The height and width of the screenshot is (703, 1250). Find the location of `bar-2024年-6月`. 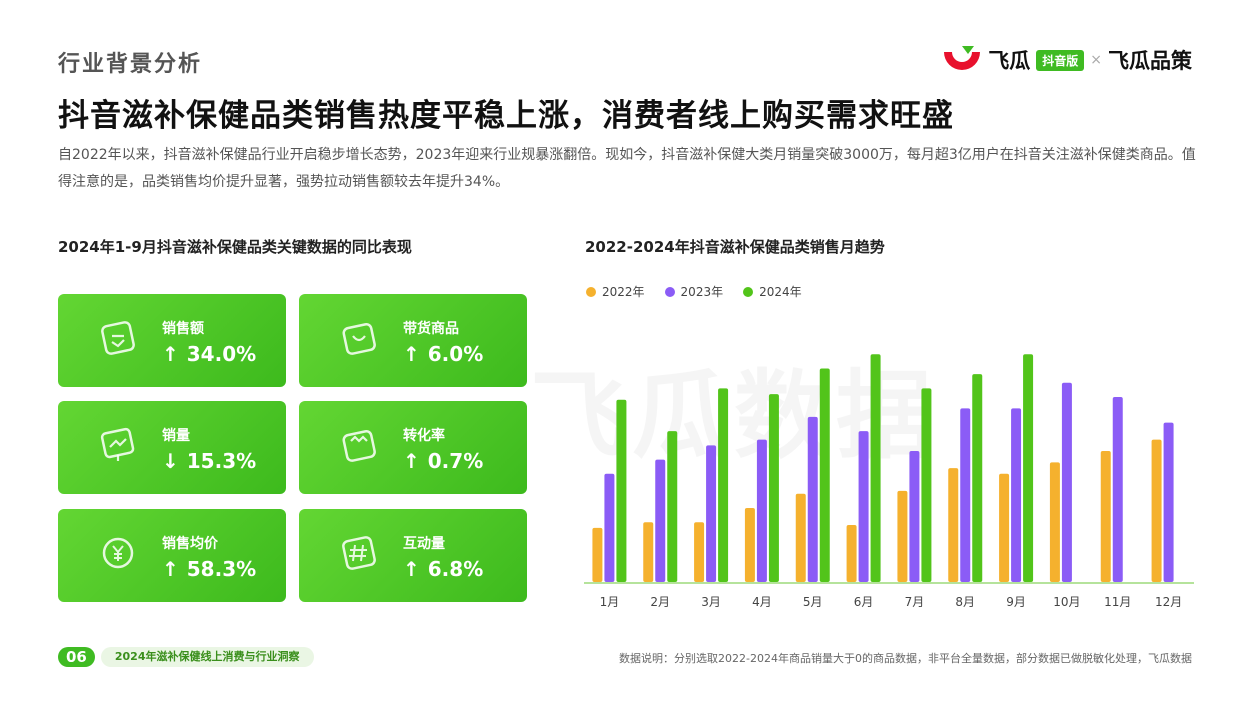

bar-2024年-6月 is located at coordinates (875, 468).